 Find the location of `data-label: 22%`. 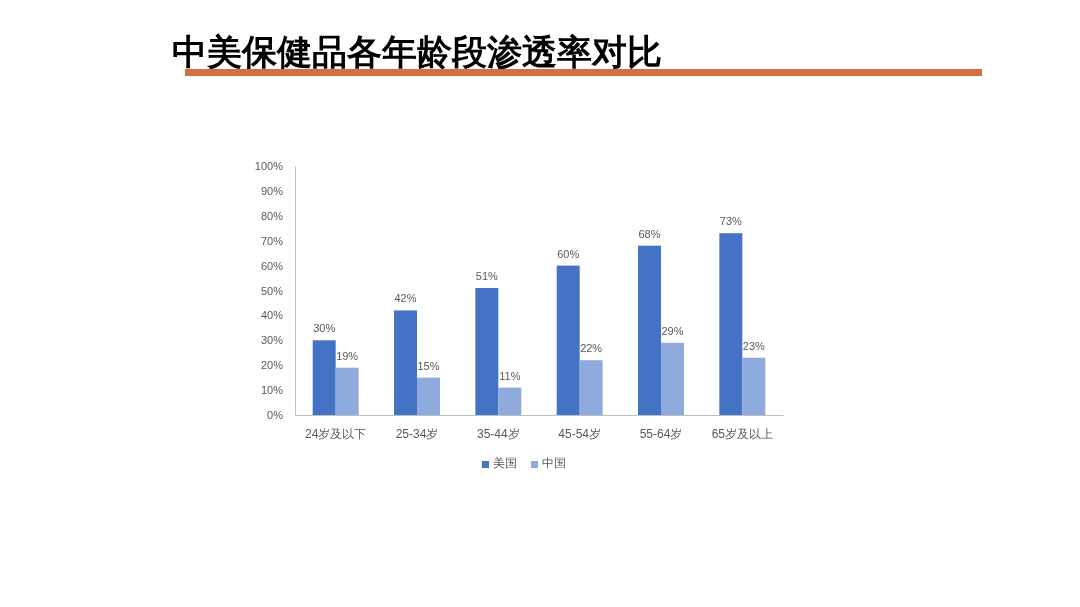

data-label: 22% is located at coordinates (591, 348).